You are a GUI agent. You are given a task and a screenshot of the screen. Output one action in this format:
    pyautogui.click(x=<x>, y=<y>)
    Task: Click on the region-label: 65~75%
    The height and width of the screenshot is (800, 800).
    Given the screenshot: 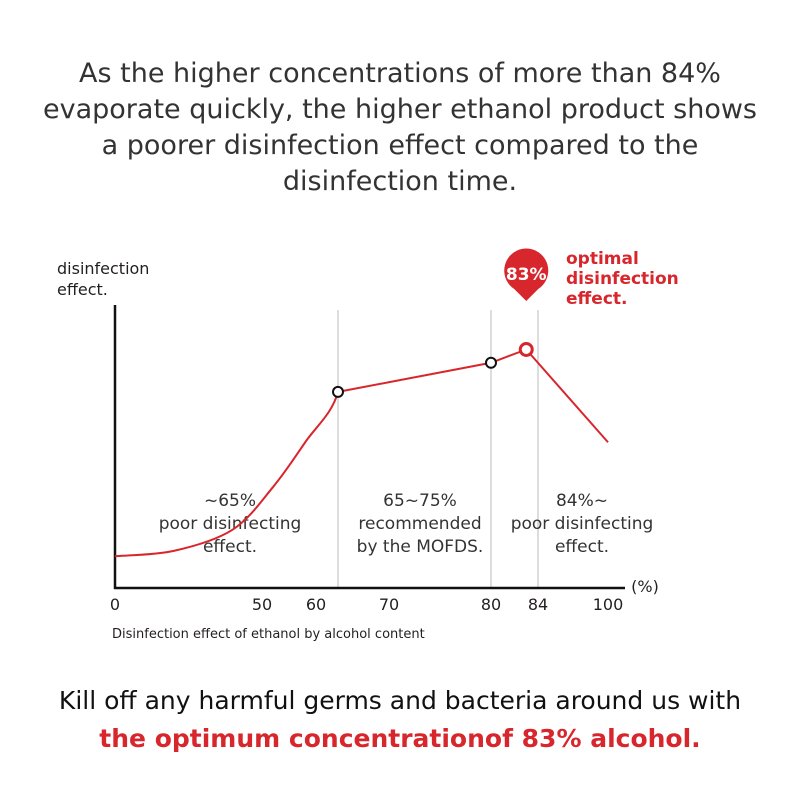 What is the action you would take?
    pyautogui.click(x=420, y=501)
    